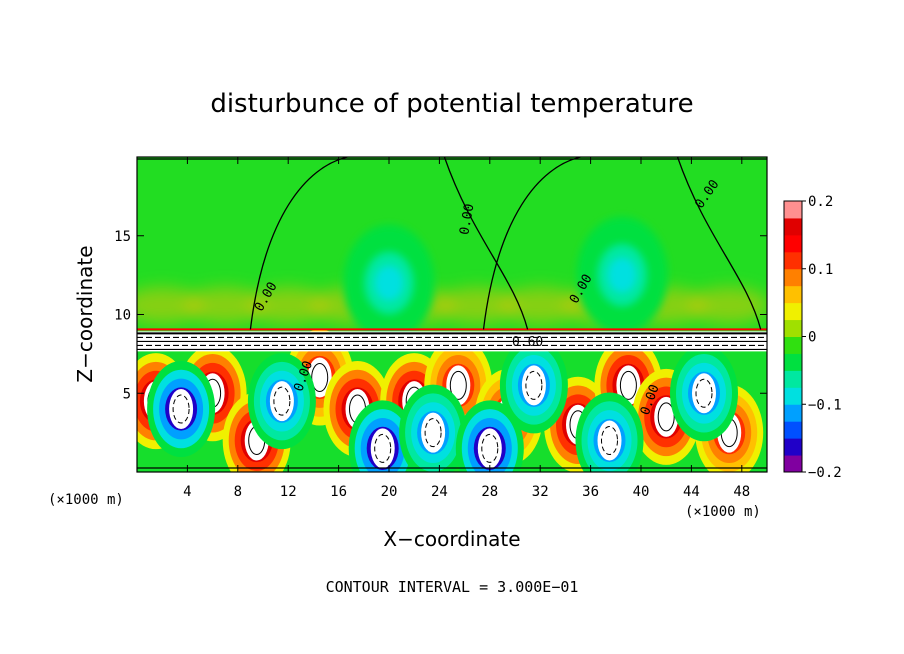 This screenshot has height=654, width=904. What do you see at coordinates (691, 492) in the screenshot?
I see `x-tick-label: 44` at bounding box center [691, 492].